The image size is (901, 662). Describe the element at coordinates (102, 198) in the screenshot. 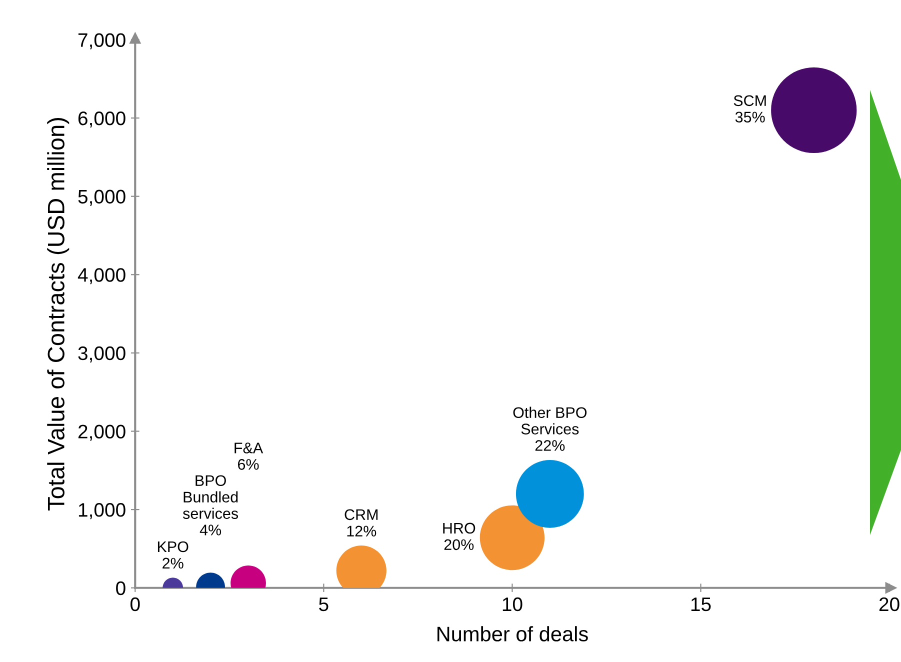

I see `y-tick-label: 5,000` at that location.